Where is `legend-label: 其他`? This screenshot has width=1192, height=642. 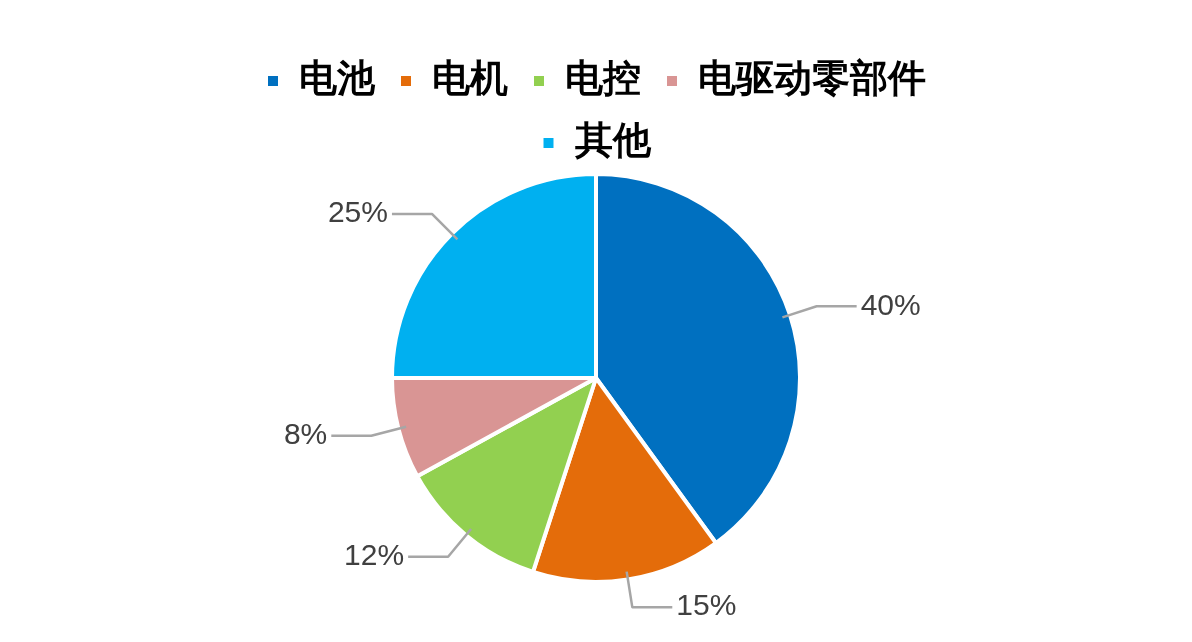
legend-label: 其他 is located at coordinates (612, 139).